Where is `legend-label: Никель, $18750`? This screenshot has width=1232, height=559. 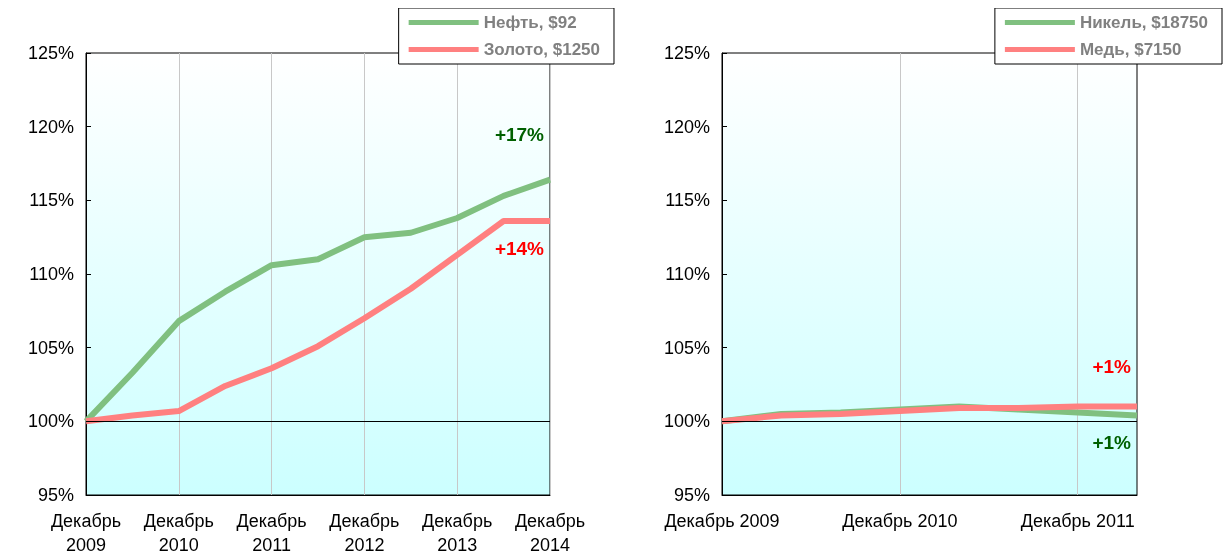
legend-label: Никель, $18750 is located at coordinates (1144, 22).